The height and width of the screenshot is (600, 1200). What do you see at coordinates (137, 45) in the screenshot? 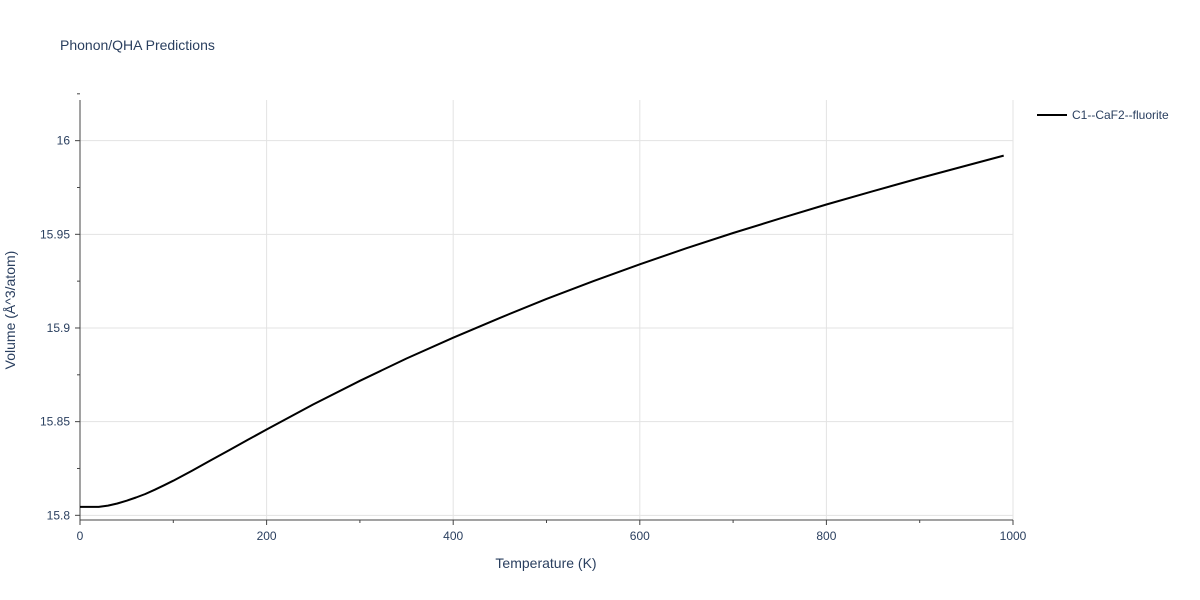
I see `chart-title: Phonon/QHA Predictions` at bounding box center [137, 45].